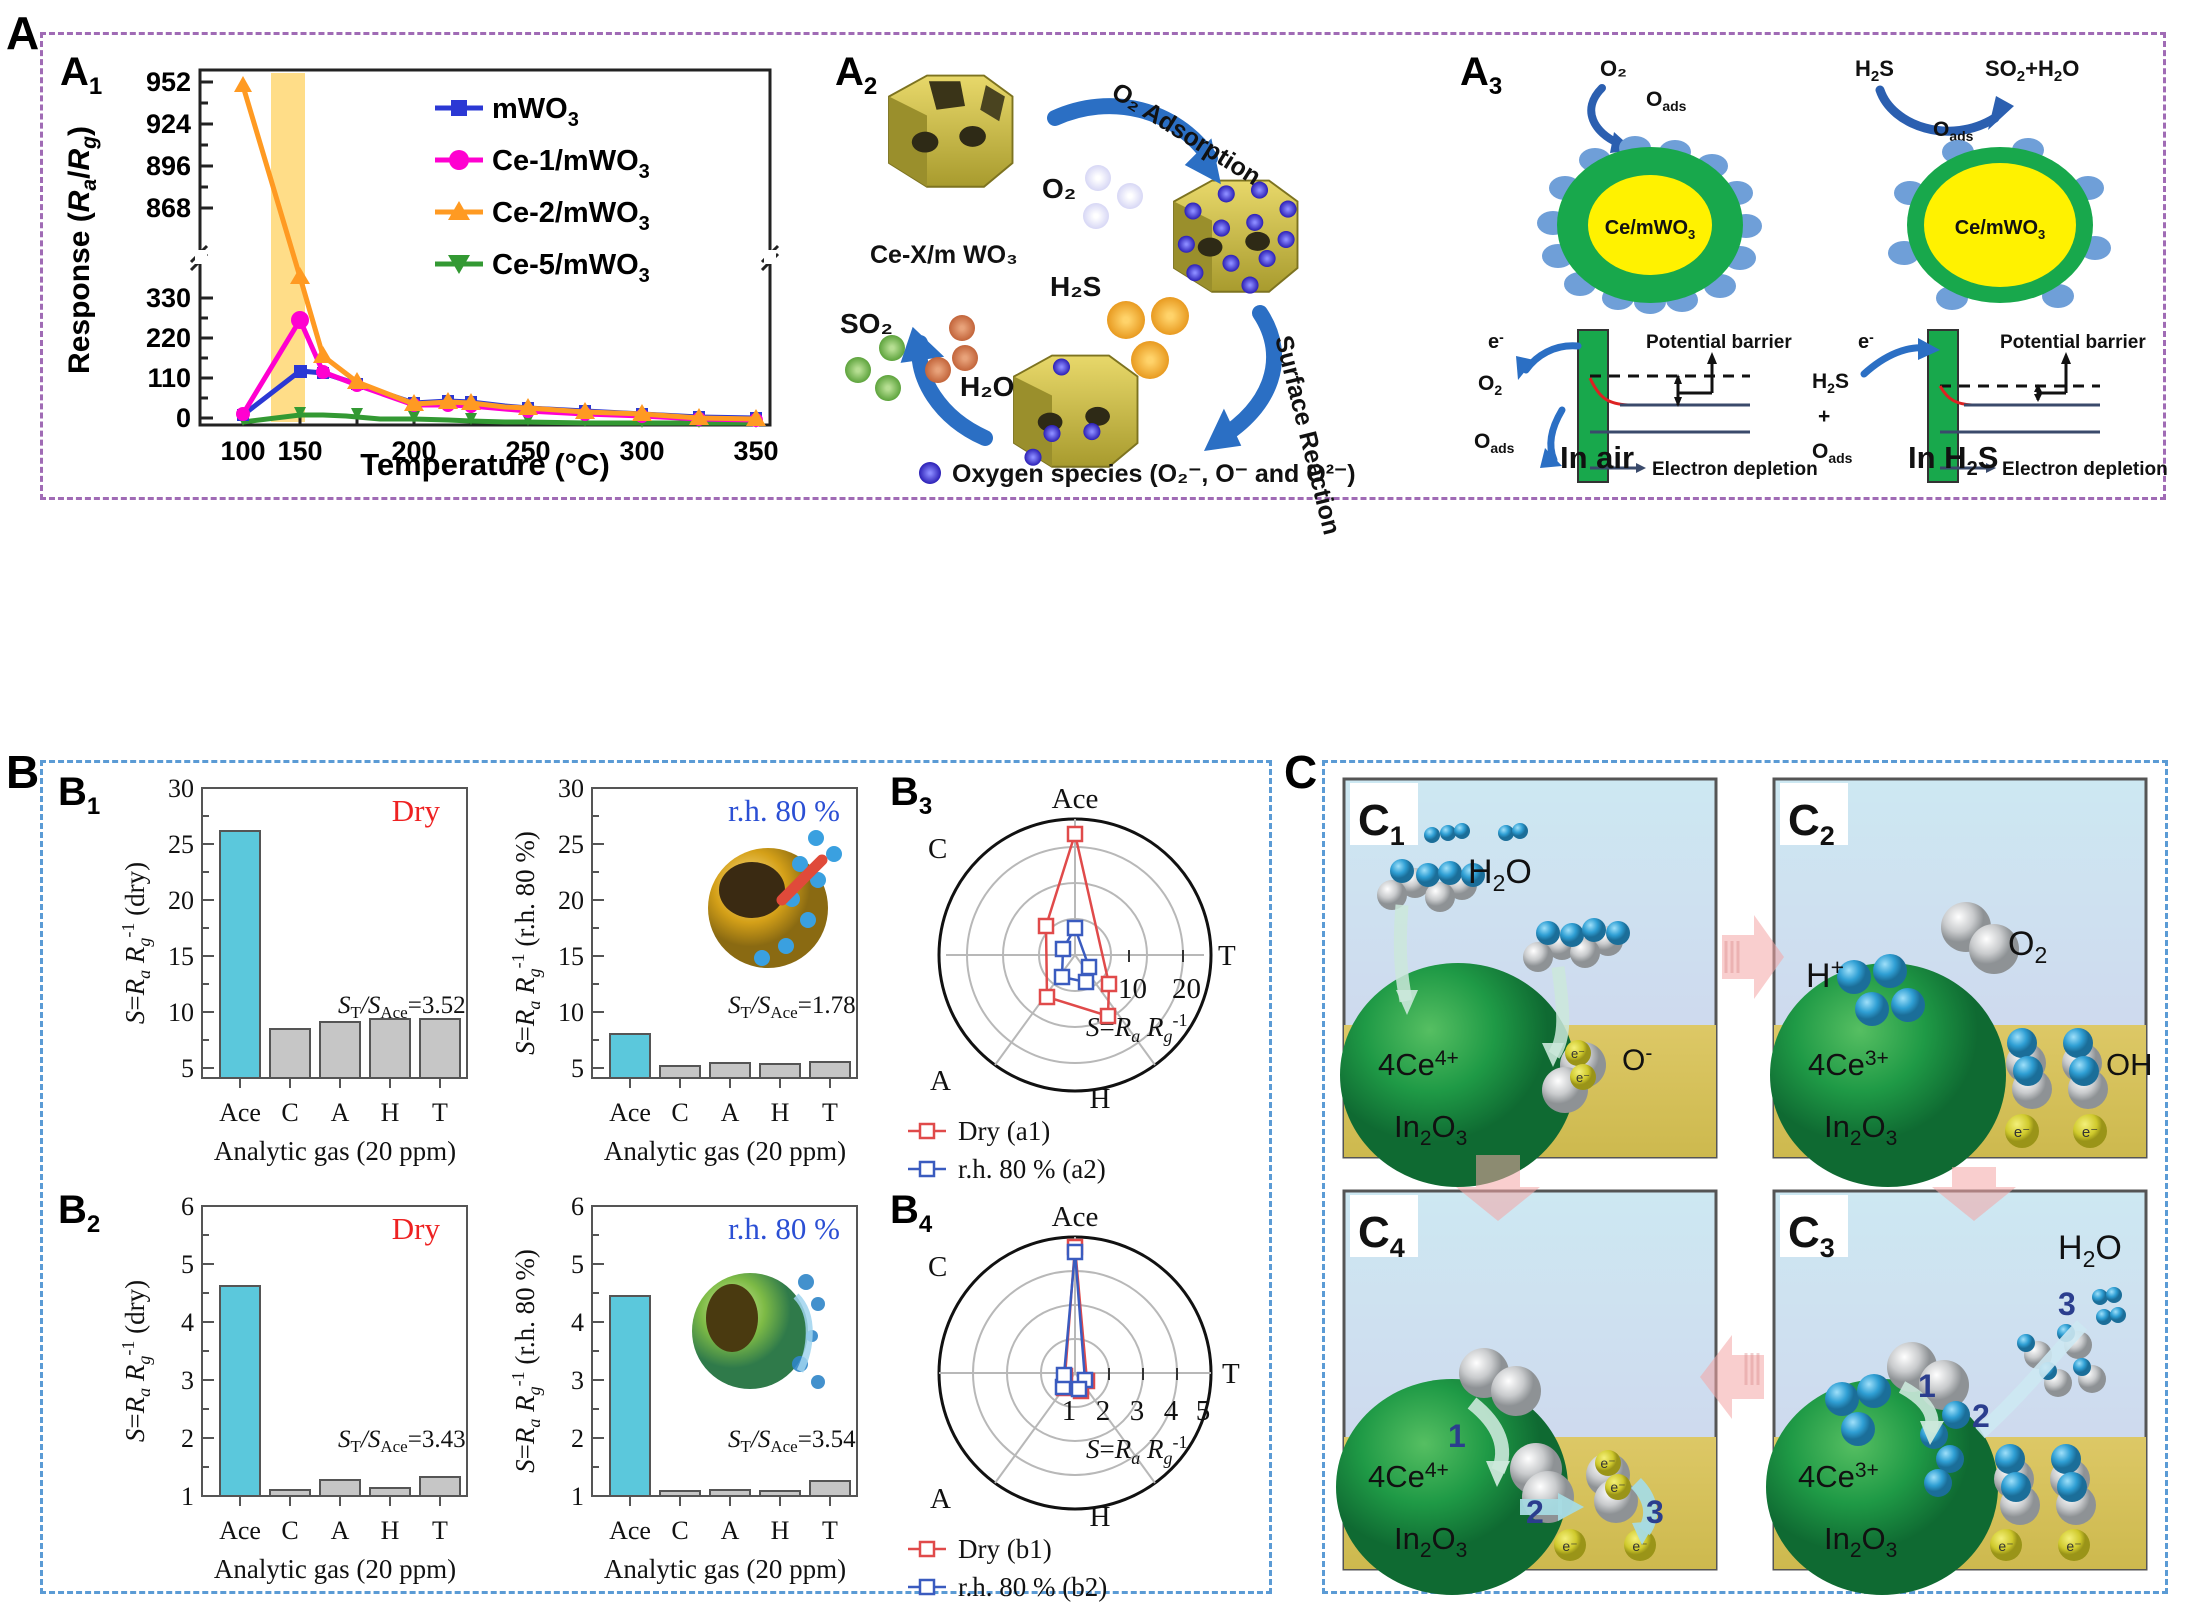 This screenshot has height=1612, width=2191. I want to click on subpanel-c2: e⁻ e⁻ O2 H+ OH 4Ce3+ In2O3 C2, so click(1961, 982).